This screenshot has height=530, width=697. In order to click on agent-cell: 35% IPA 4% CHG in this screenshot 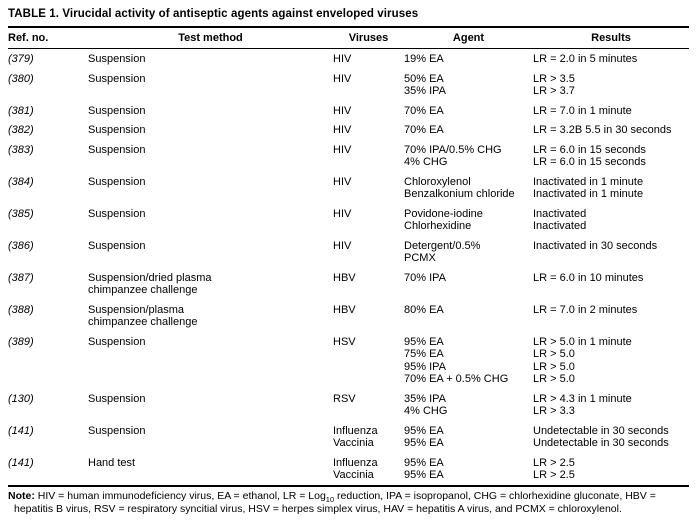, I will do `click(468, 405)`.